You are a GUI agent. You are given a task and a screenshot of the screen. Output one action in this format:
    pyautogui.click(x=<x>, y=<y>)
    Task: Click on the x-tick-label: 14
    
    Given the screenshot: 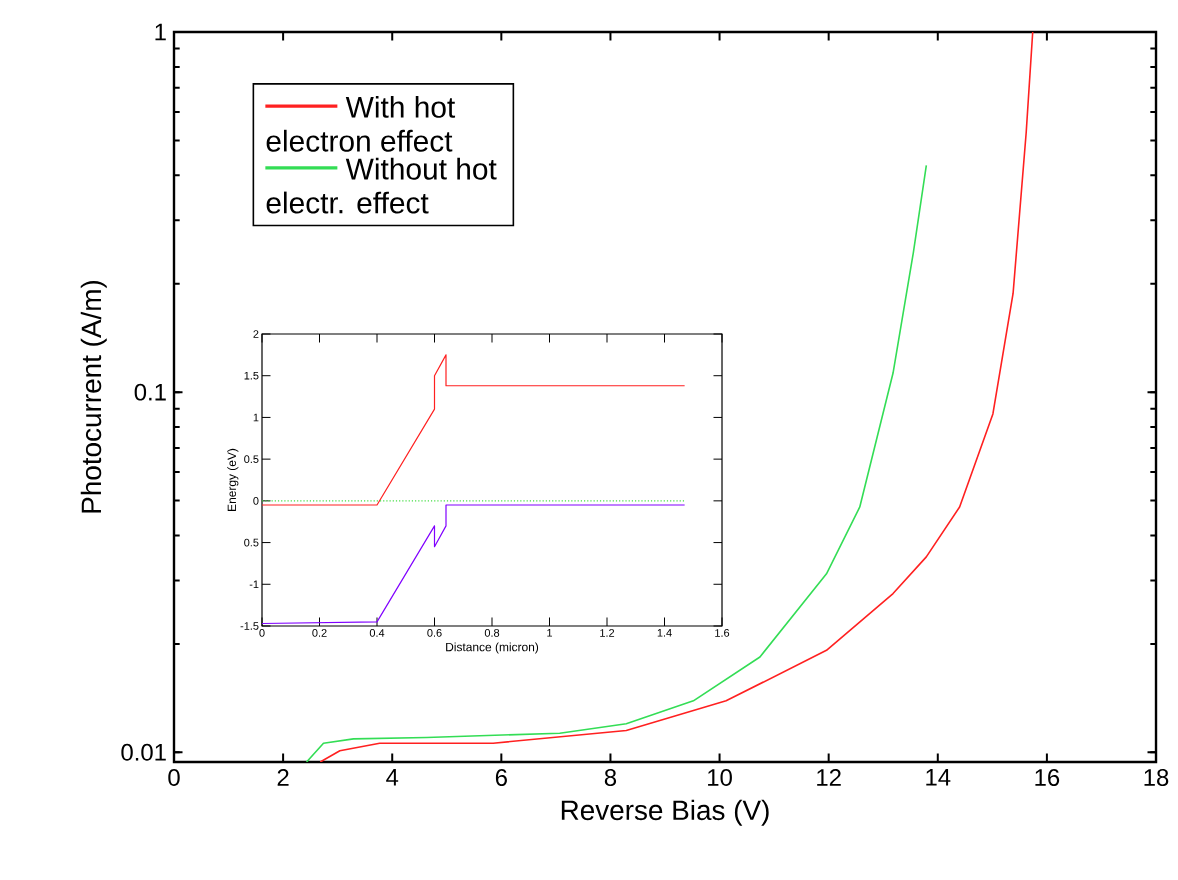 What is the action you would take?
    pyautogui.click(x=938, y=777)
    